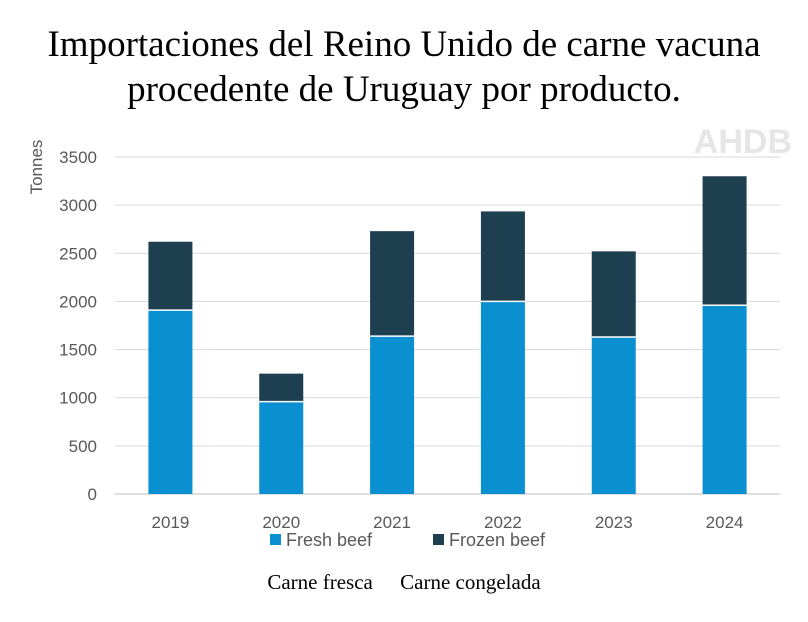 The width and height of the screenshot is (808, 622). What do you see at coordinates (613, 294) in the screenshot?
I see `bar-frozen-beef-2023` at bounding box center [613, 294].